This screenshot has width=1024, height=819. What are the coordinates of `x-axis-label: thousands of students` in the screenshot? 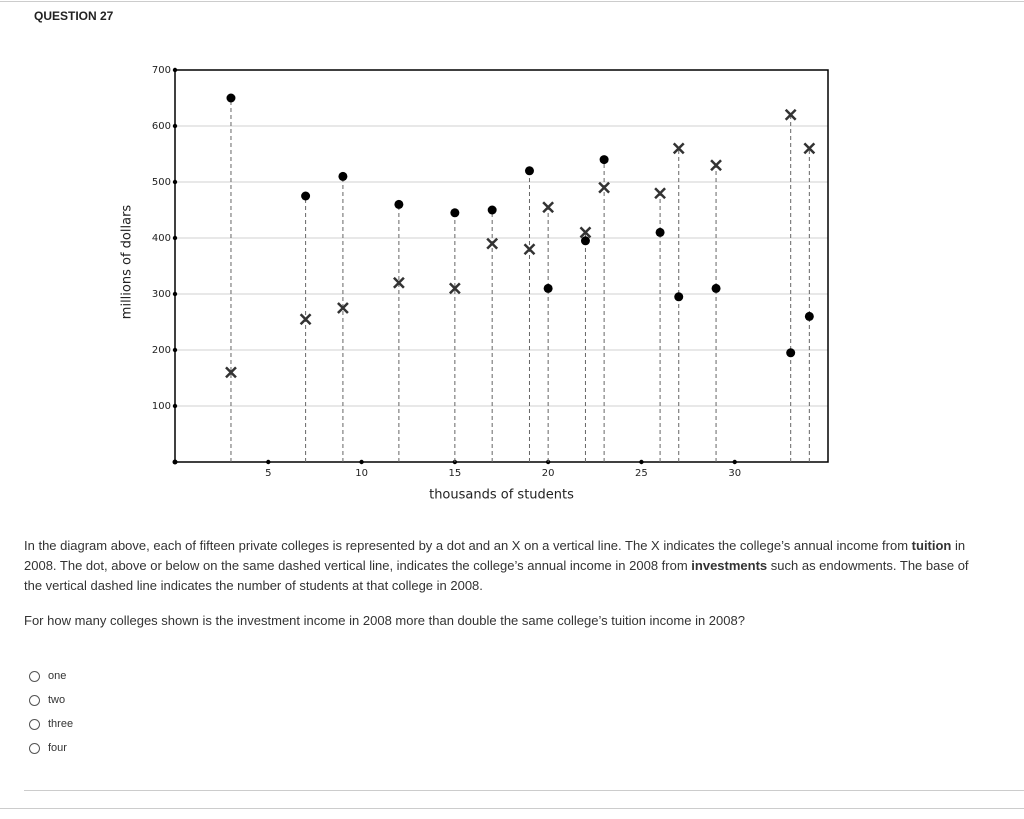 It's located at (501, 495).